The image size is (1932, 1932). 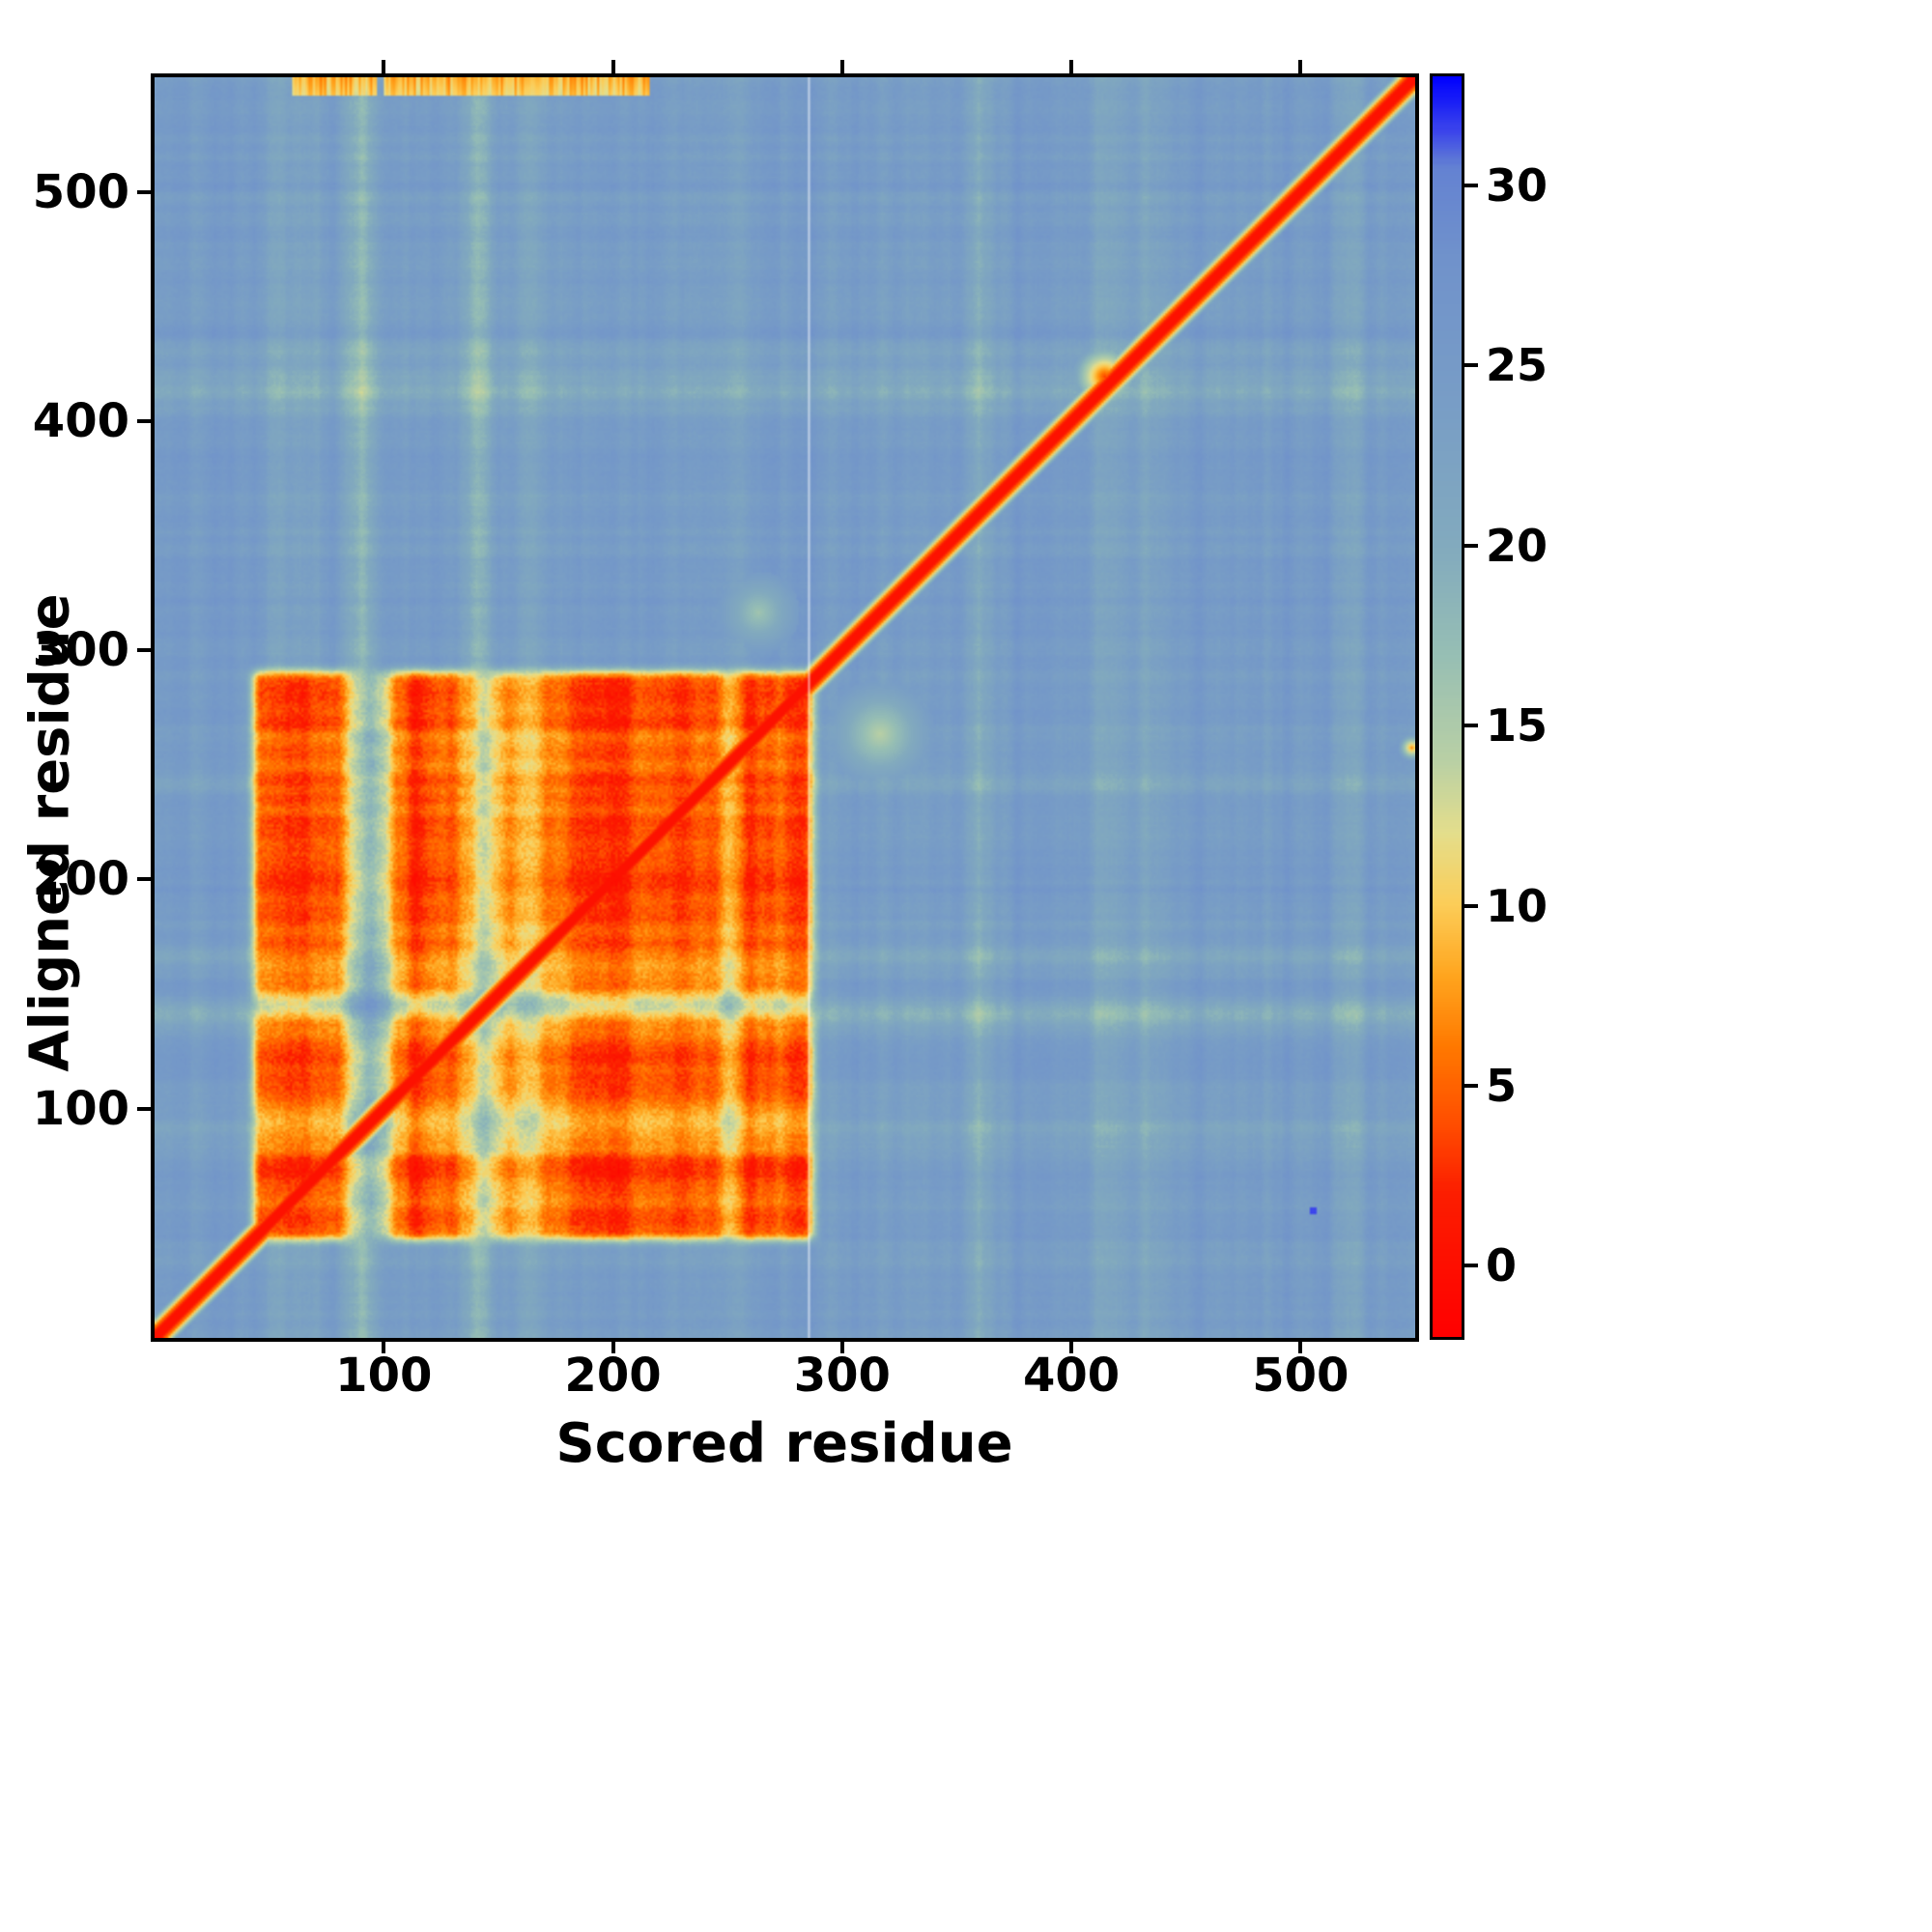 I want to click on x-tick-label: 500, so click(x=1301, y=1376).